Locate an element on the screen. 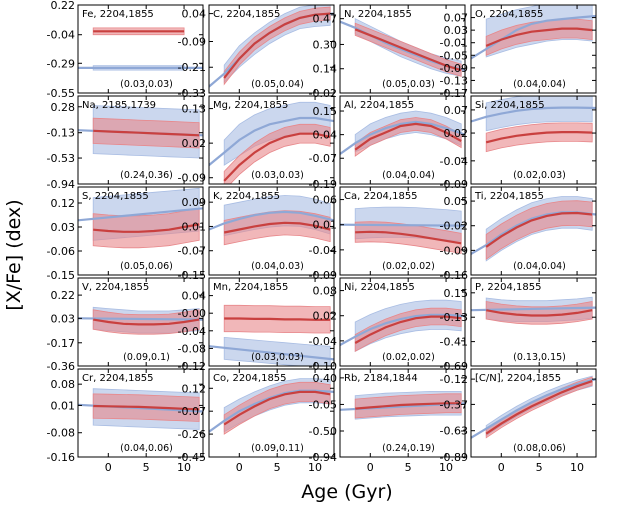 This screenshot has height=509, width=619. panel-scatter-label: (0.02,0.03) is located at coordinates (539, 175).